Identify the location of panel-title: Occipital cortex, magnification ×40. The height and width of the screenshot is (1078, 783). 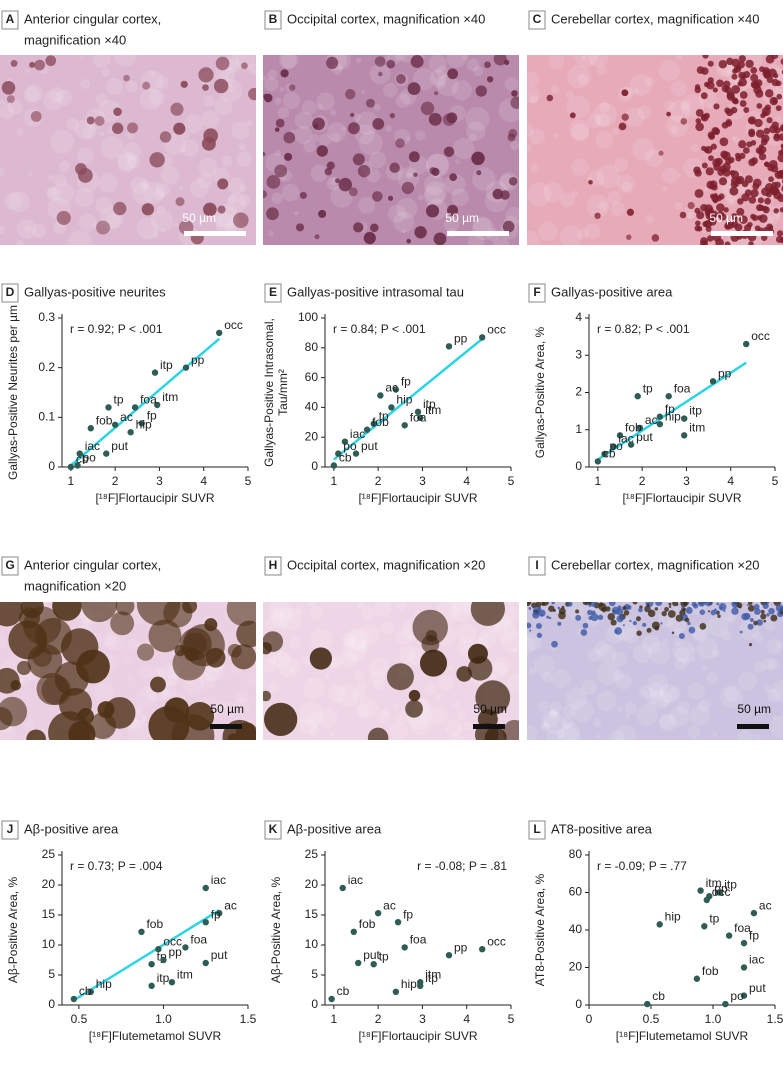
(386, 18).